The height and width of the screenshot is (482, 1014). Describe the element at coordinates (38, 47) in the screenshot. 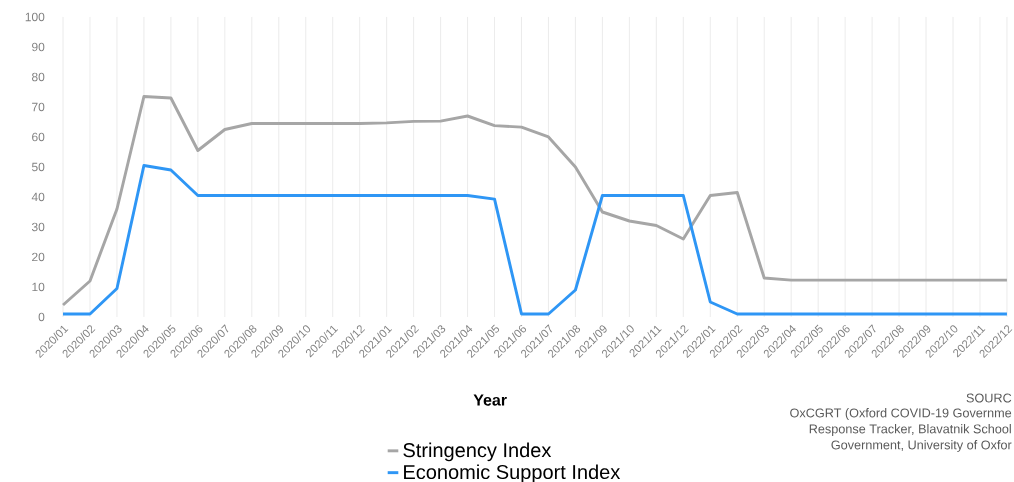

I see `y-tick-label: 90` at that location.